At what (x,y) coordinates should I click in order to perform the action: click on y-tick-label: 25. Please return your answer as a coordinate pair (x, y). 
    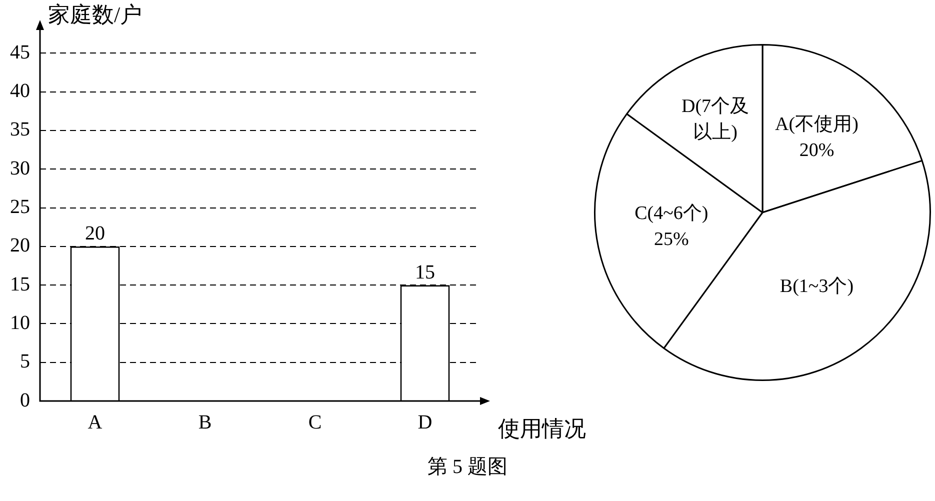
    Looking at the image, I should click on (20, 207).